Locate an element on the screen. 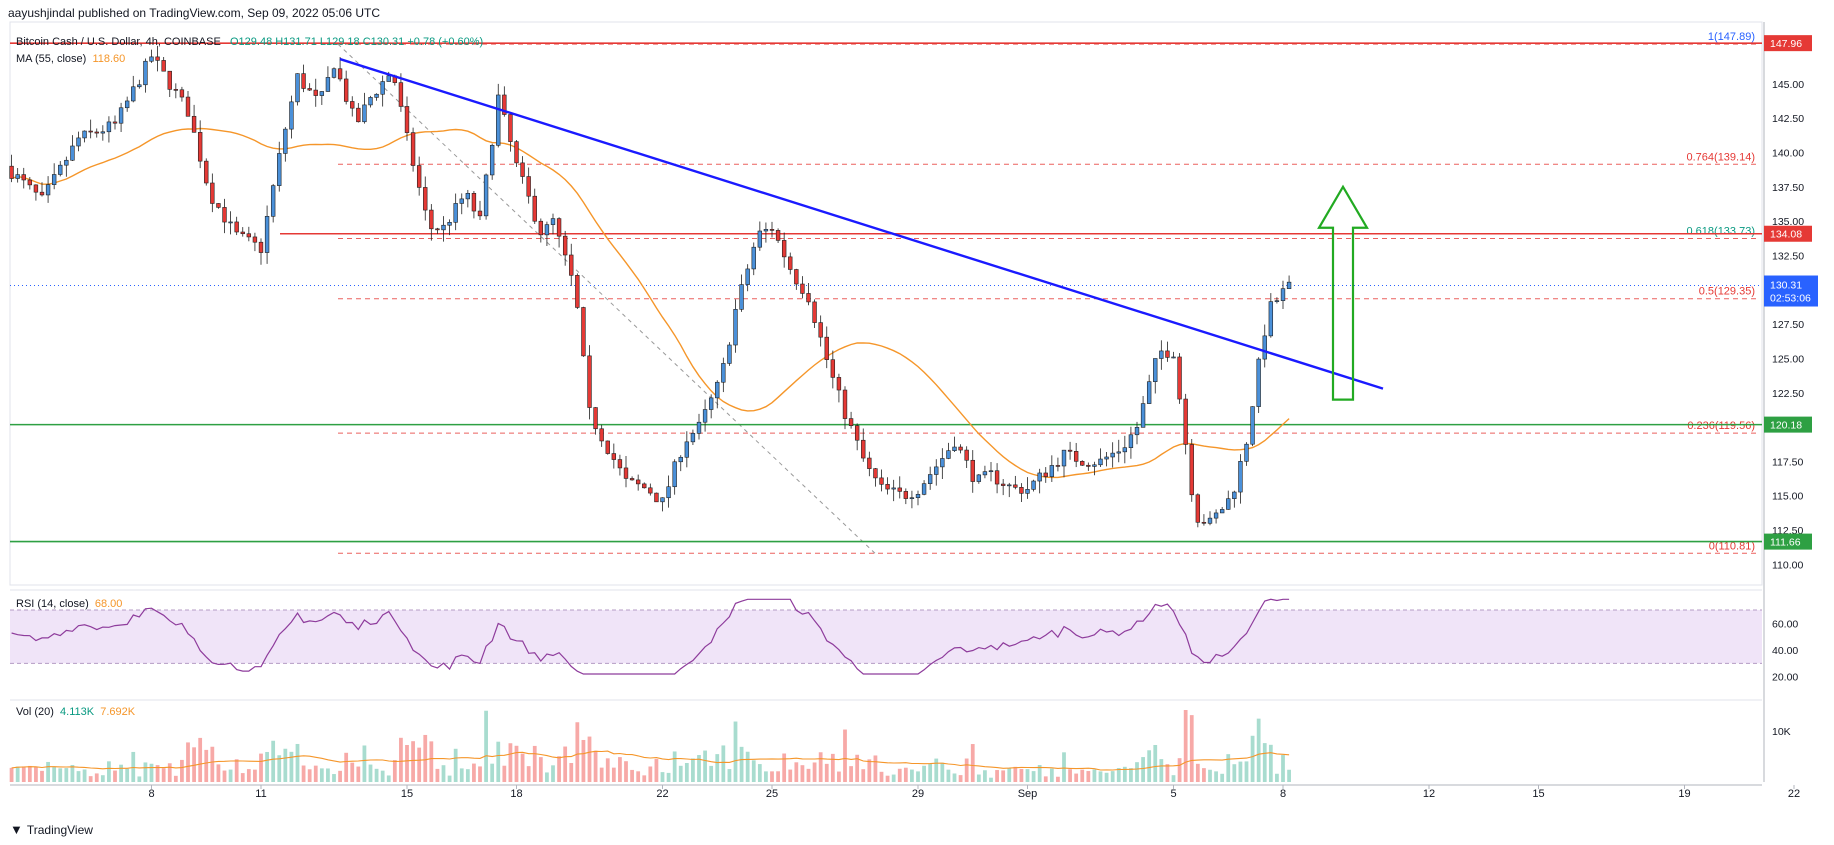  time-tick-label: 8 is located at coordinates (151, 794).